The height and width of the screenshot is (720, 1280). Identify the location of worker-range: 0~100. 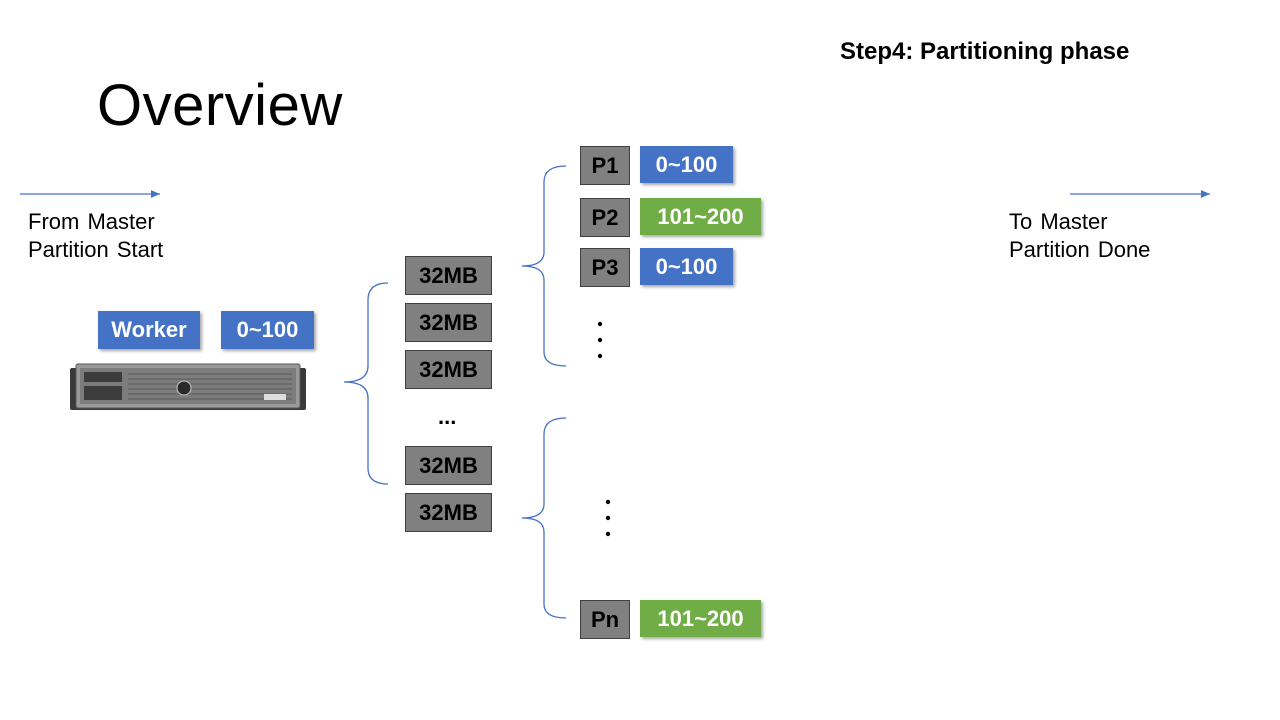
(267, 330).